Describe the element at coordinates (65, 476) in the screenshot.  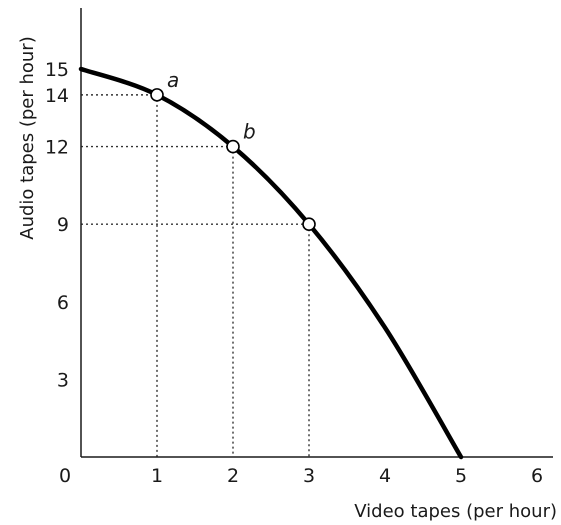
I see `x-tick-label: 0` at that location.